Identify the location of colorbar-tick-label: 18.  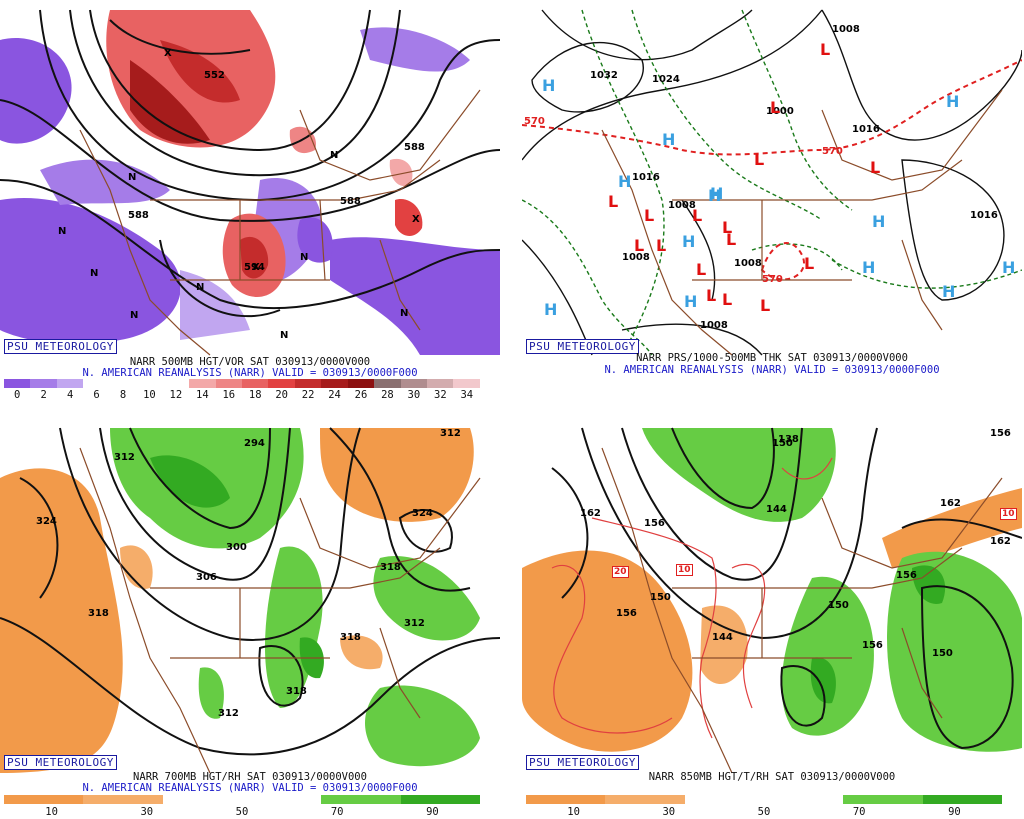
(255, 395).